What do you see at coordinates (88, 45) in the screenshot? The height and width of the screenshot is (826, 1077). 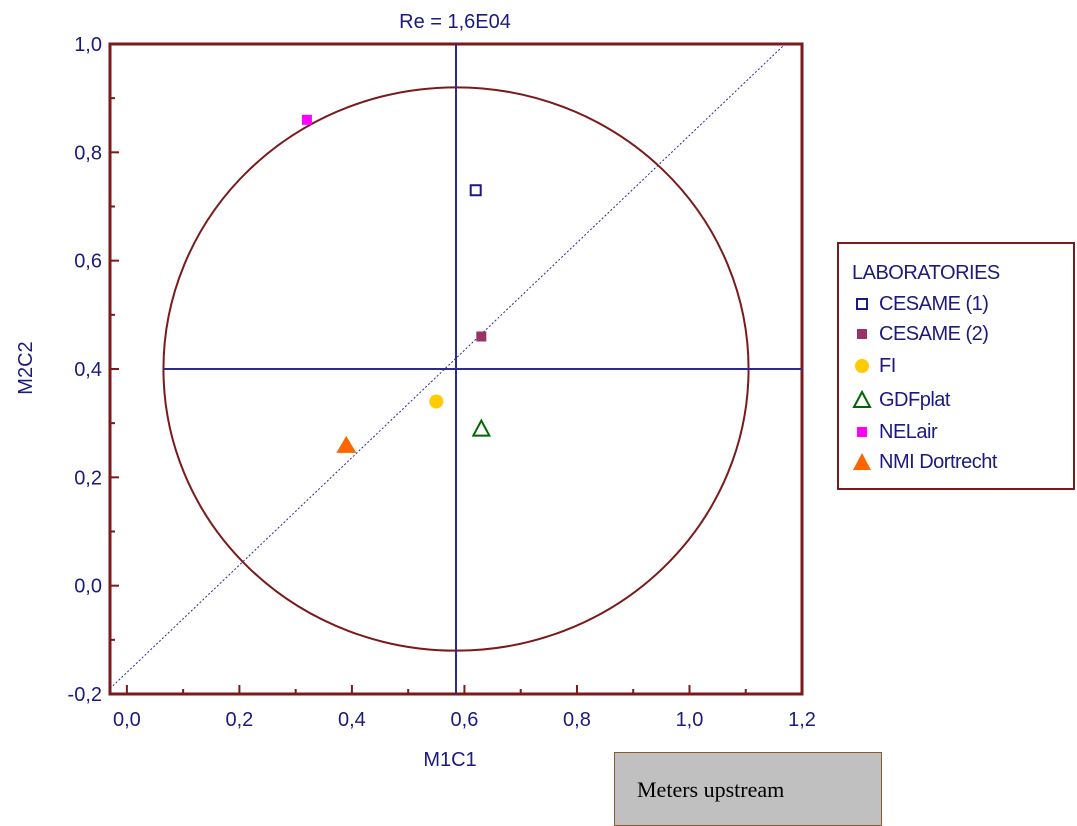 I see `y-tick-label: 1,0` at bounding box center [88, 45].